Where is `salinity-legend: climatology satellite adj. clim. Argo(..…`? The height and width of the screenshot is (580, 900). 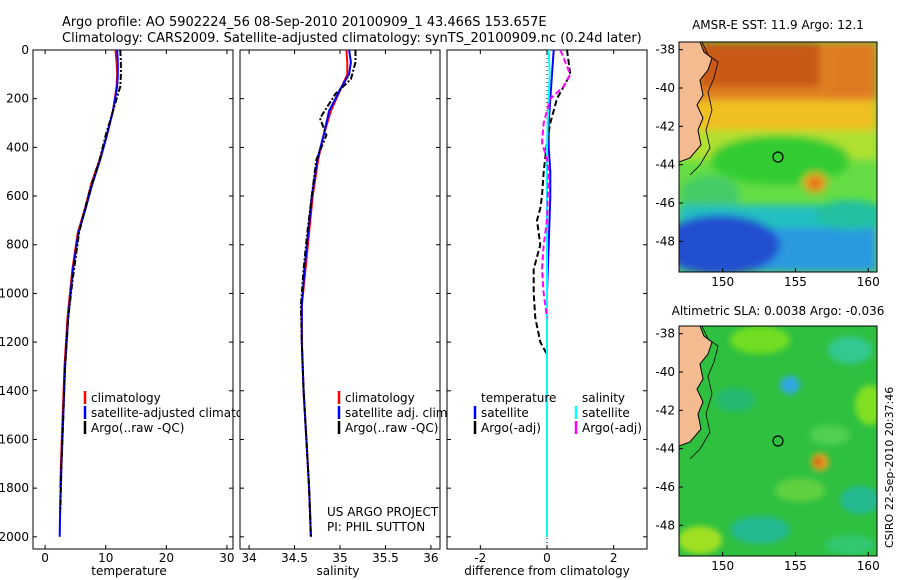
salinity-legend: climatology satellite adj. clim. Argo(..… is located at coordinates (394, 413).